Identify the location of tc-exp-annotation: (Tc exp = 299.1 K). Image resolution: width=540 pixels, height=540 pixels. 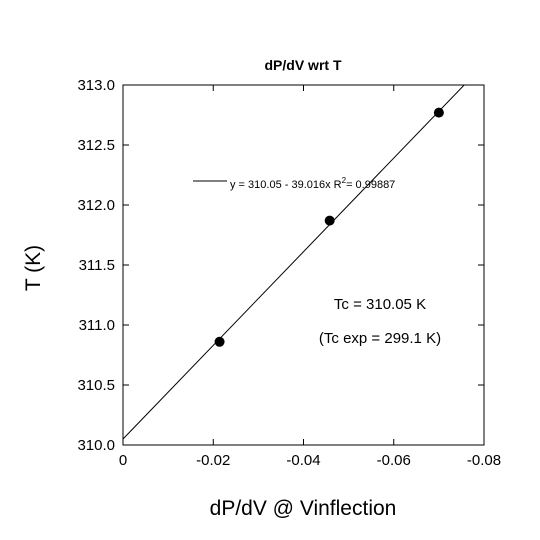
(380, 338).